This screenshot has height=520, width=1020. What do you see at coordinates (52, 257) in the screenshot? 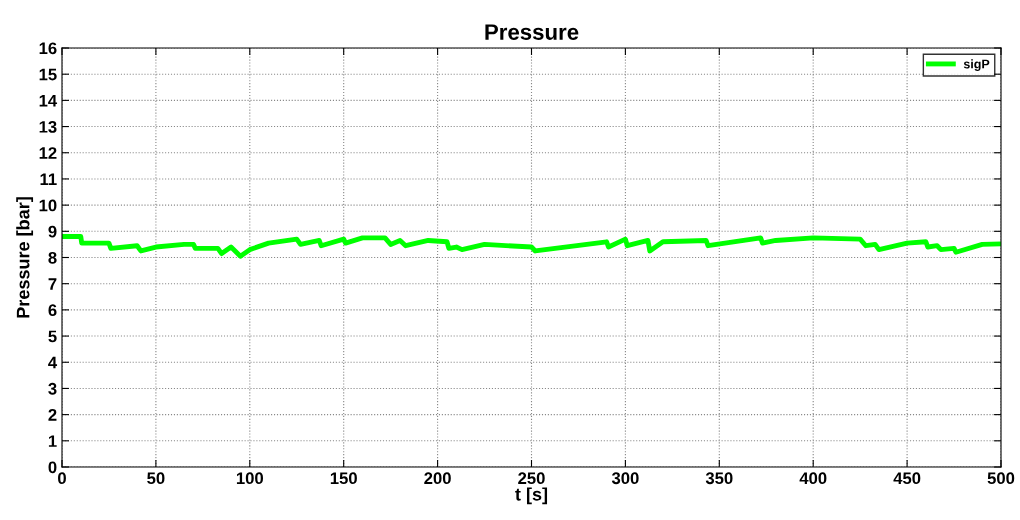
I see `y-tick-label: 8` at bounding box center [52, 257].